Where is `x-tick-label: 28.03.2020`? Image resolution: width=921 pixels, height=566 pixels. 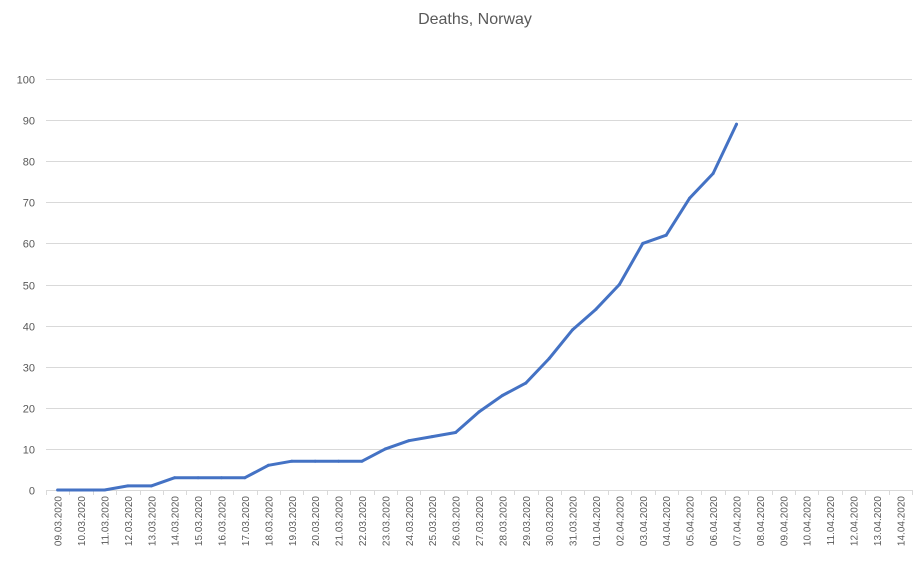
x-tick-label: 28.03.2020 is located at coordinates (503, 521).